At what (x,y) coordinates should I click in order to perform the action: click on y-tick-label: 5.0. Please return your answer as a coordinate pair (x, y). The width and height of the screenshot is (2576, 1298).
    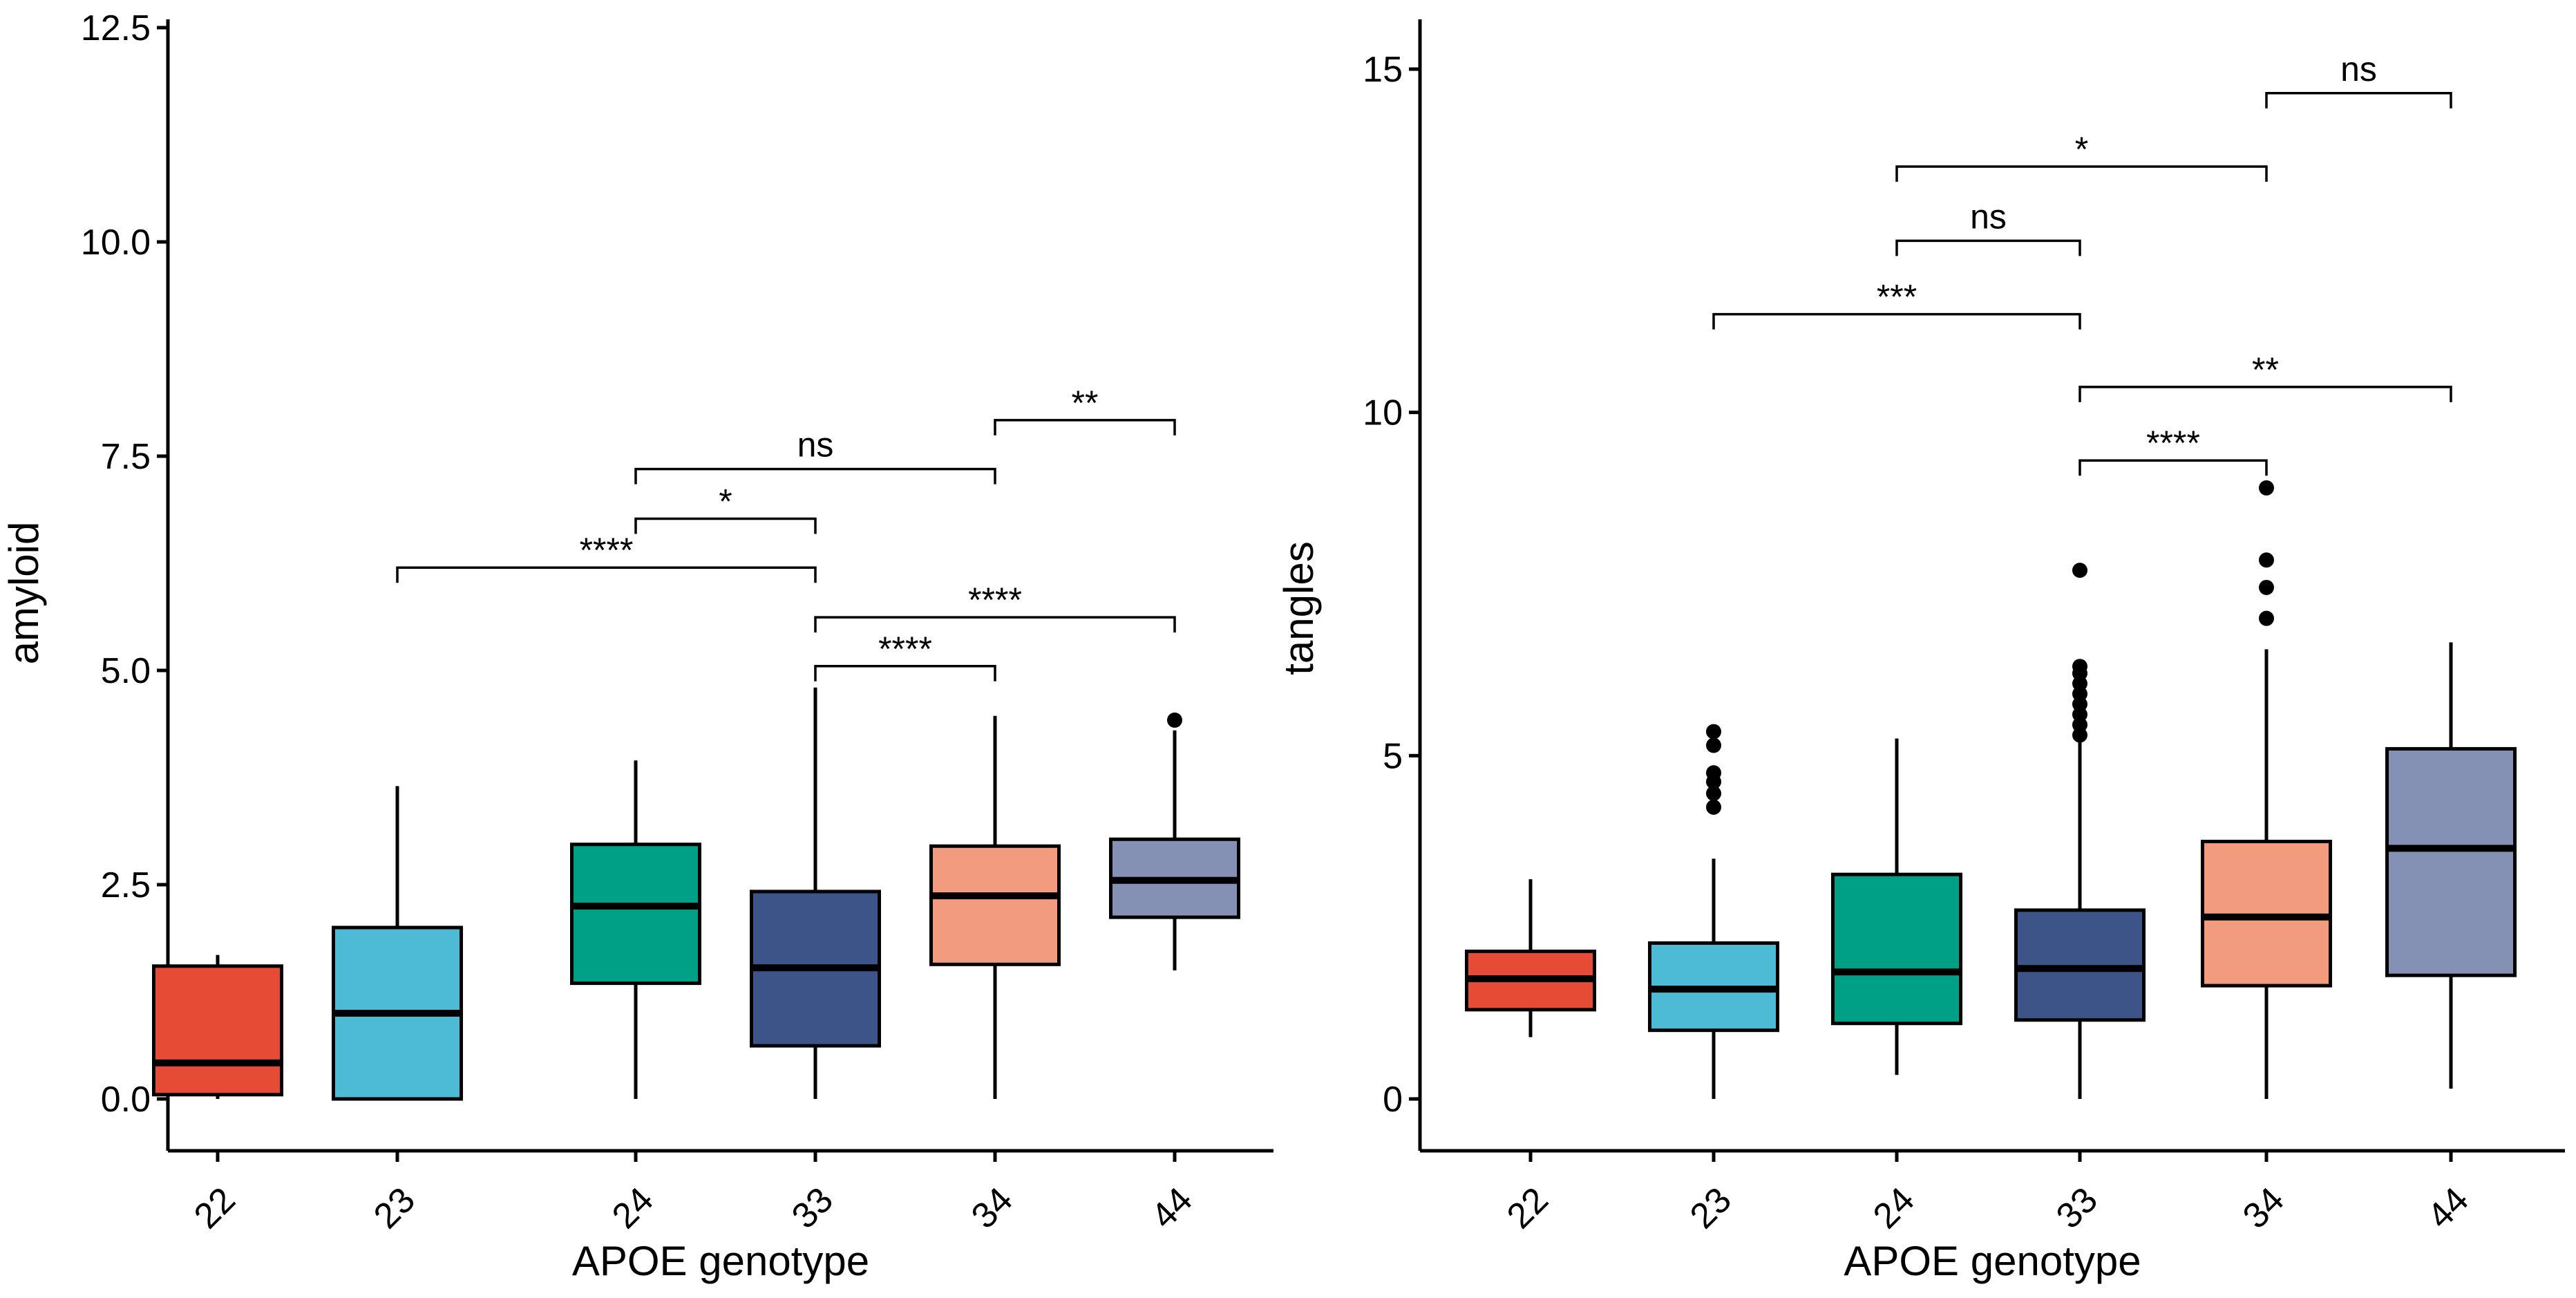
    Looking at the image, I should click on (126, 671).